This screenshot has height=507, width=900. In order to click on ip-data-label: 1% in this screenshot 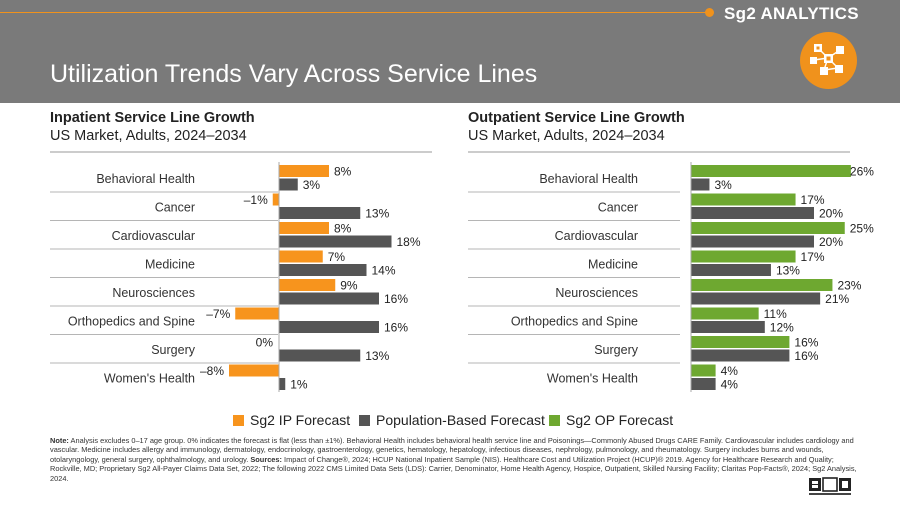, I will do `click(299, 385)`.